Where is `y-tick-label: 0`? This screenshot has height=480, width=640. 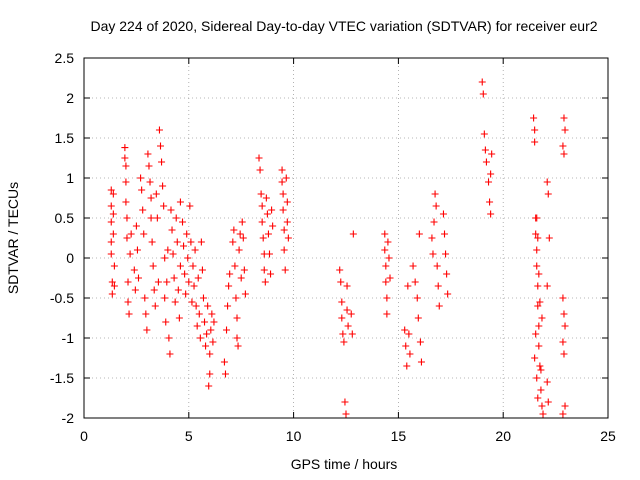
y-tick-label: 0 is located at coordinates (70, 258).